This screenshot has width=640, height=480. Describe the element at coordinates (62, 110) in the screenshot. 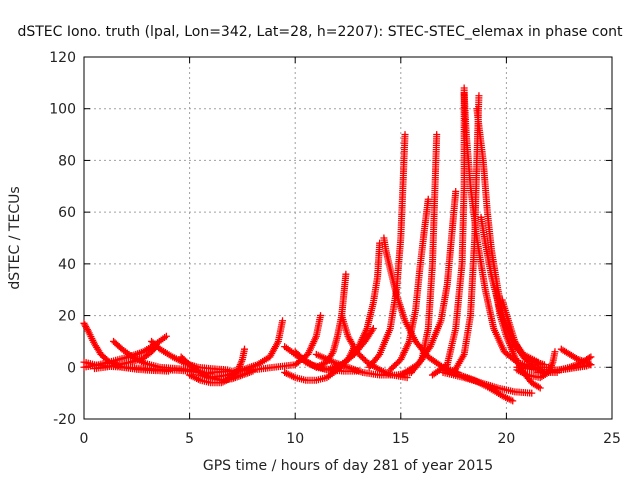

I see `y-tick-label: 100` at that location.